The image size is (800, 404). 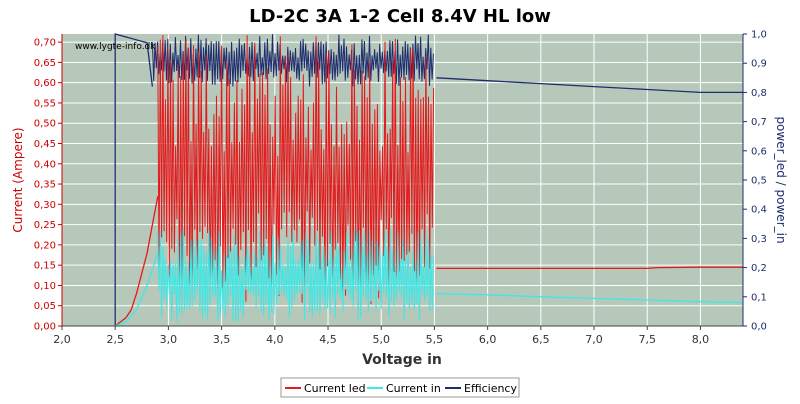 What do you see at coordinates (169, 339) in the screenshot?
I see `x-tick-label: 3,0` at bounding box center [169, 339].